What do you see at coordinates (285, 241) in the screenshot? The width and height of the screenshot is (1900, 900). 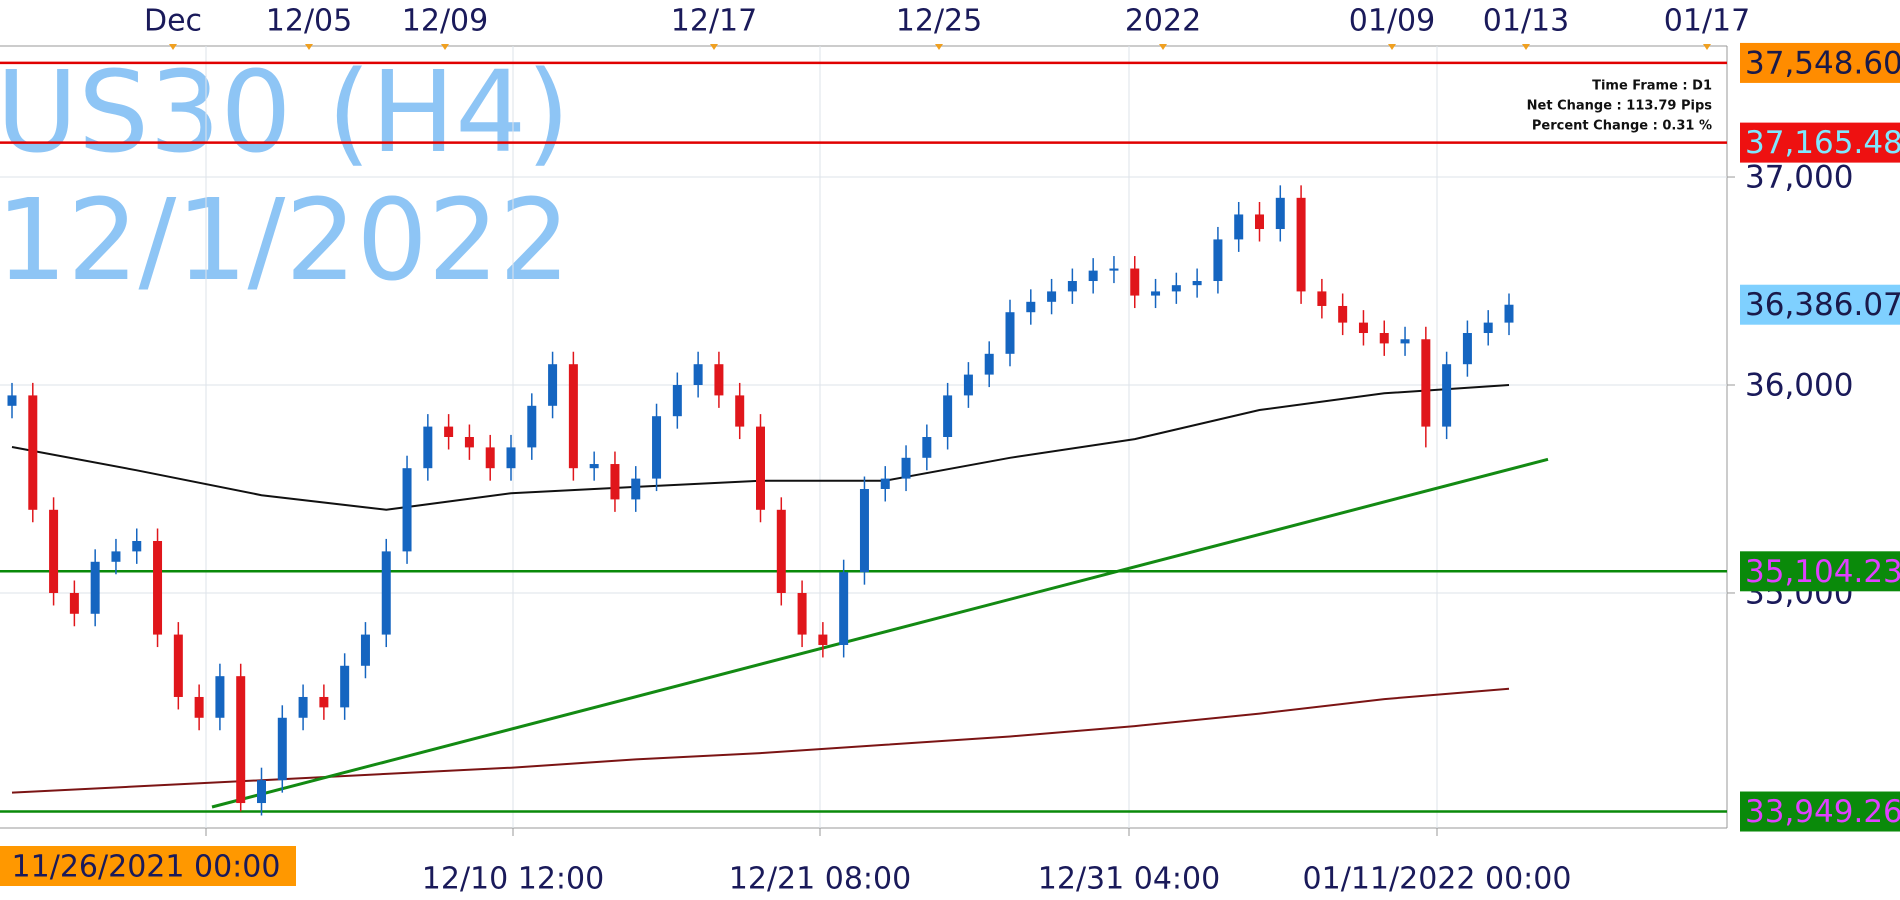 I see `watermark-date: 12/1/2022` at bounding box center [285, 241].